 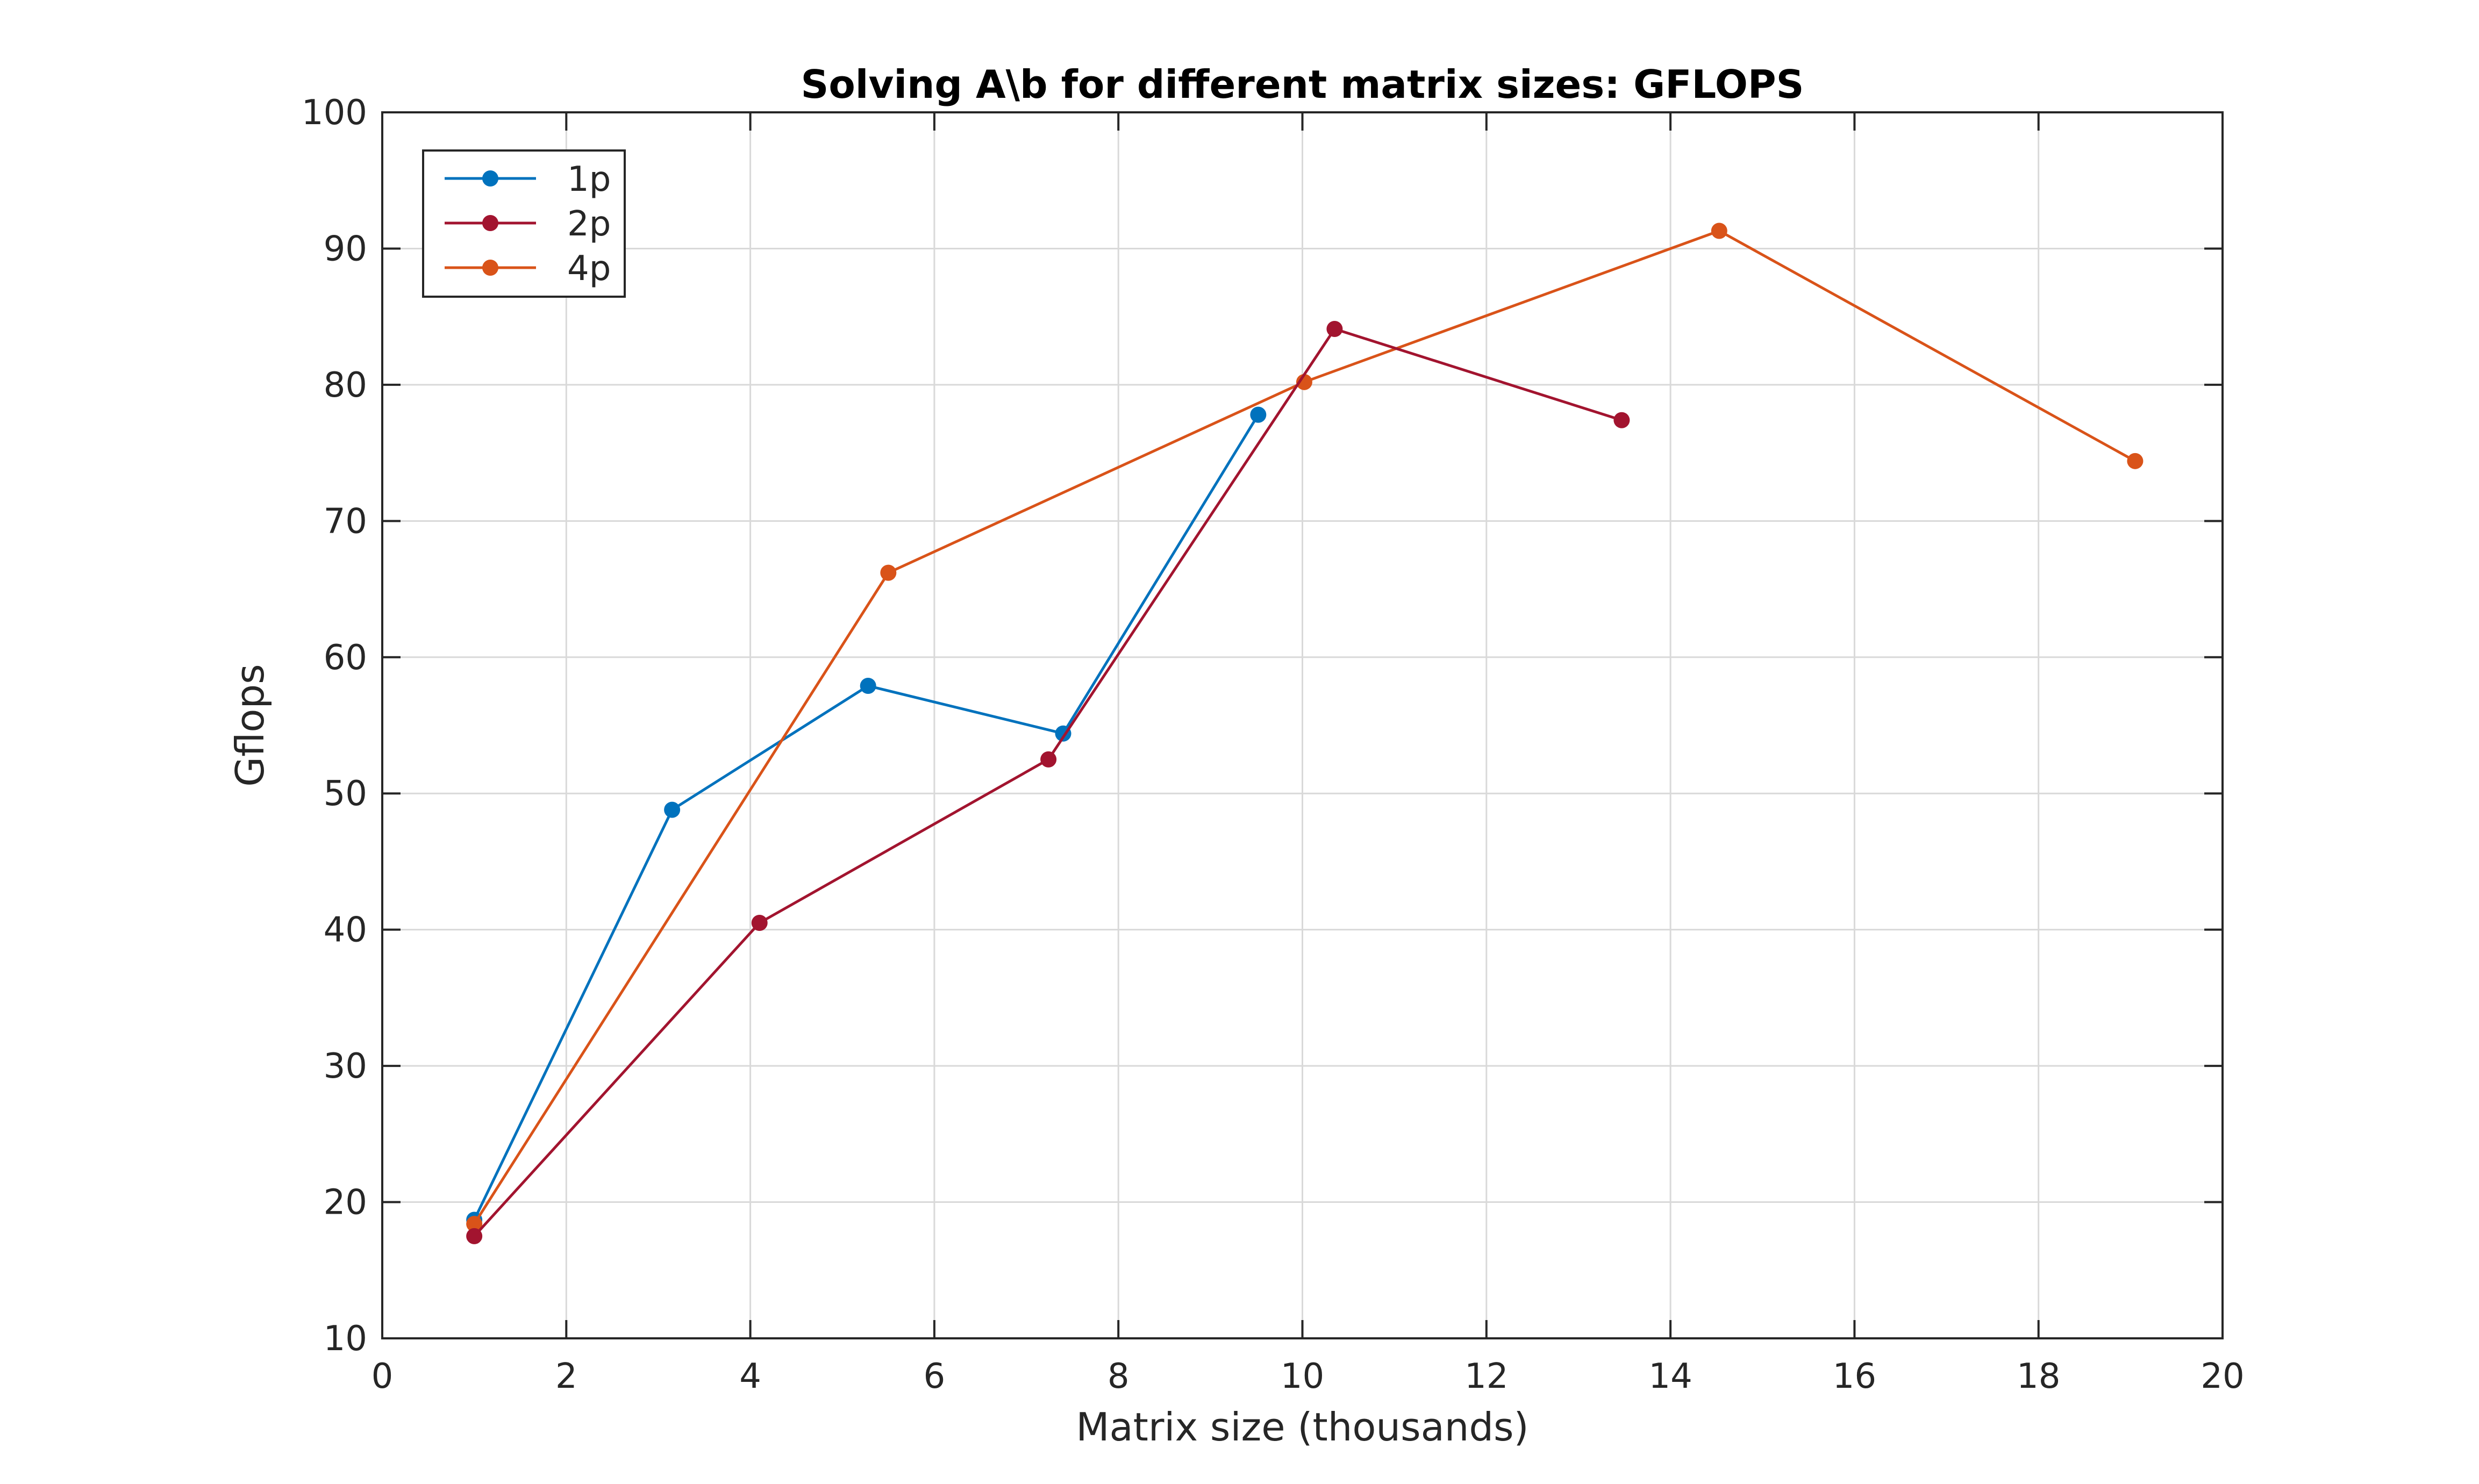 I want to click on legend-label-2p: 2p, so click(x=589, y=224).